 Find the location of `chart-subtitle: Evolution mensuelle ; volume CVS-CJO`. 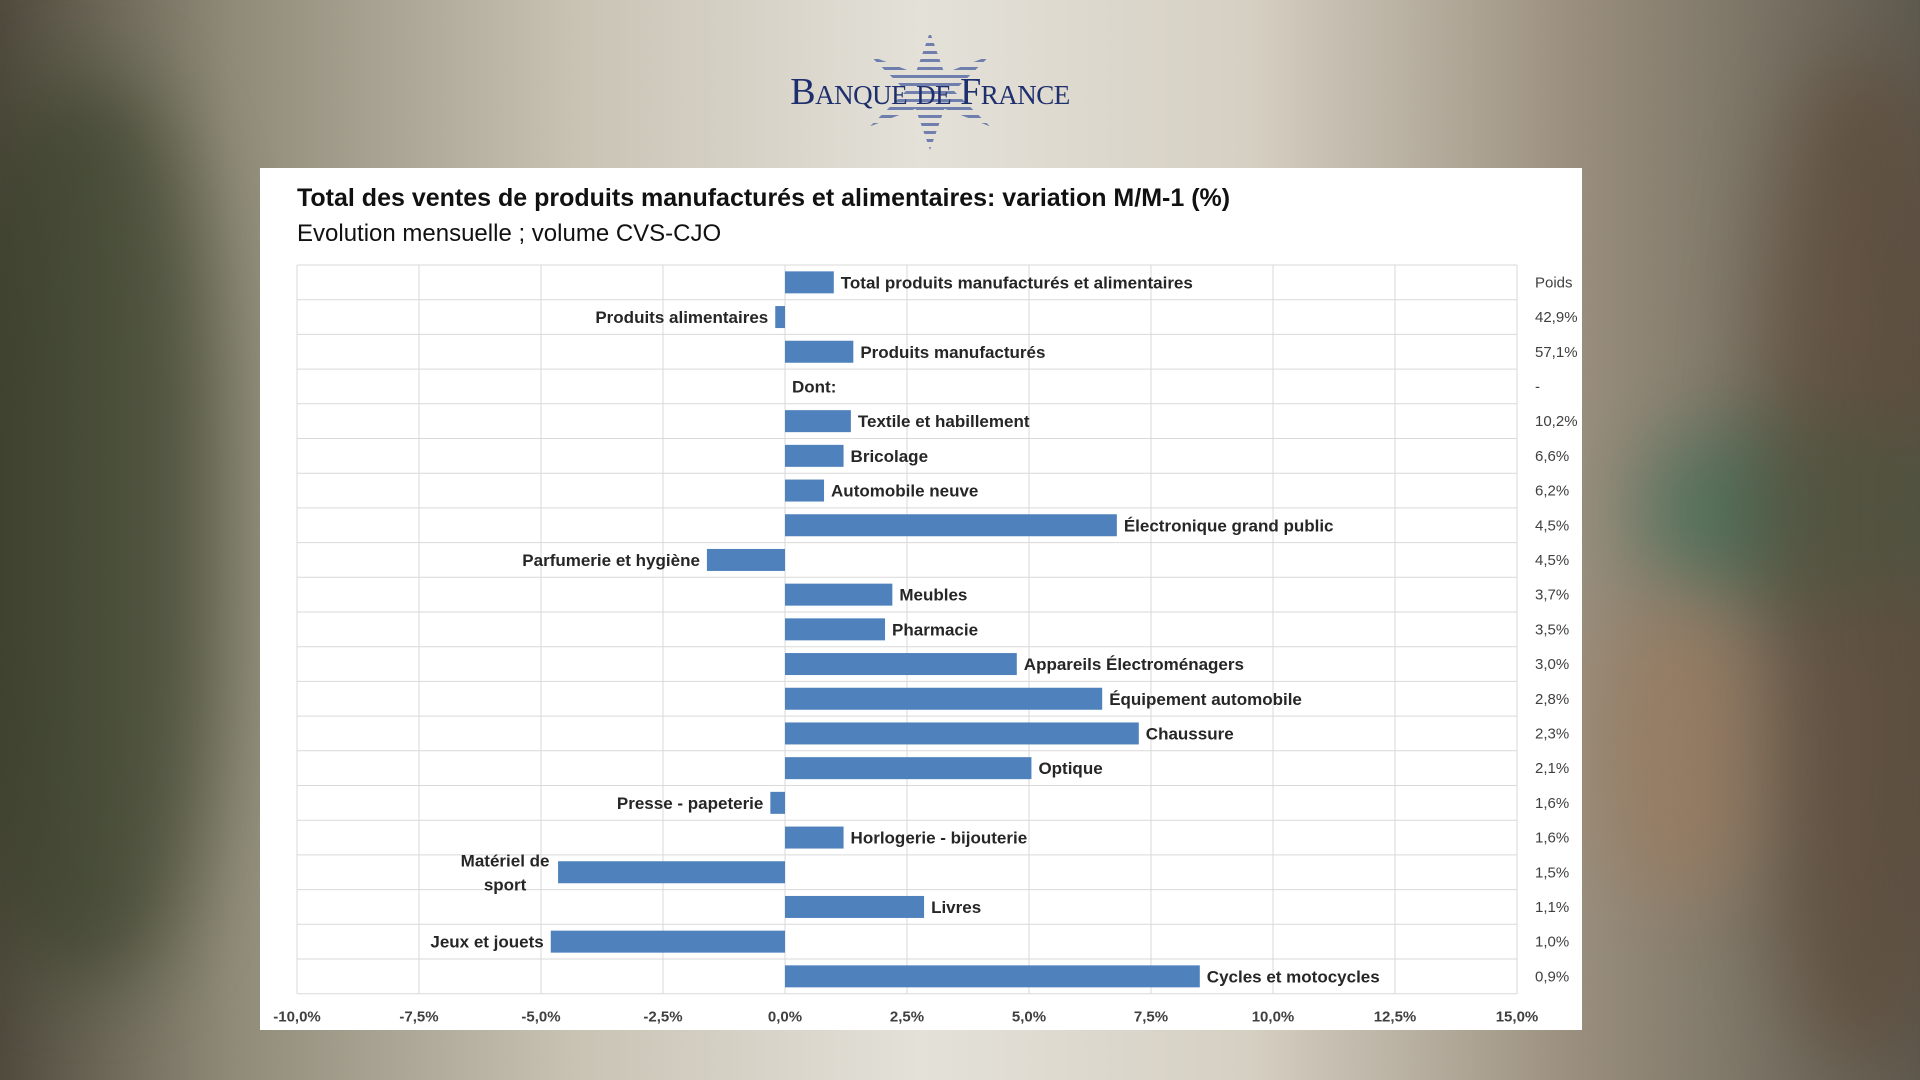

chart-subtitle: Evolution mensuelle ; volume CVS-CJO is located at coordinates (509, 233).